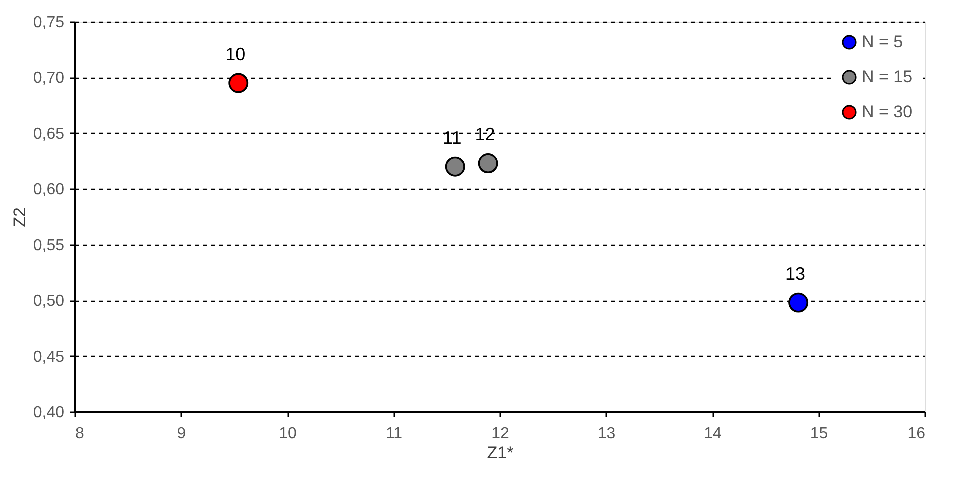 Image resolution: width=963 pixels, height=485 pixels. I want to click on x-tick-label: 14, so click(713, 434).